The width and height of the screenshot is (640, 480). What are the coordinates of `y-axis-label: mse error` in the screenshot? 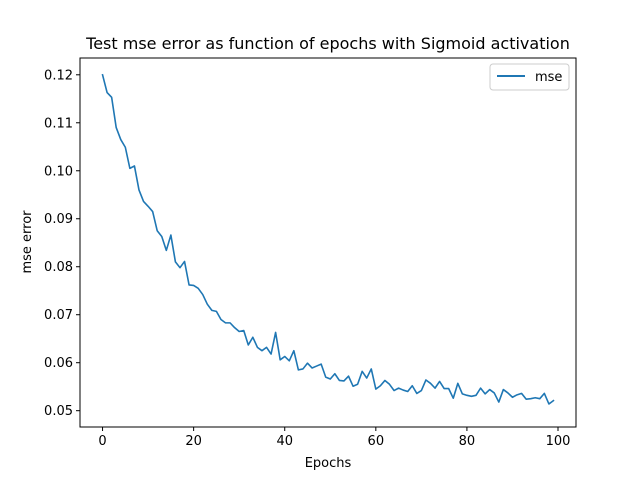 It's located at (27, 242).